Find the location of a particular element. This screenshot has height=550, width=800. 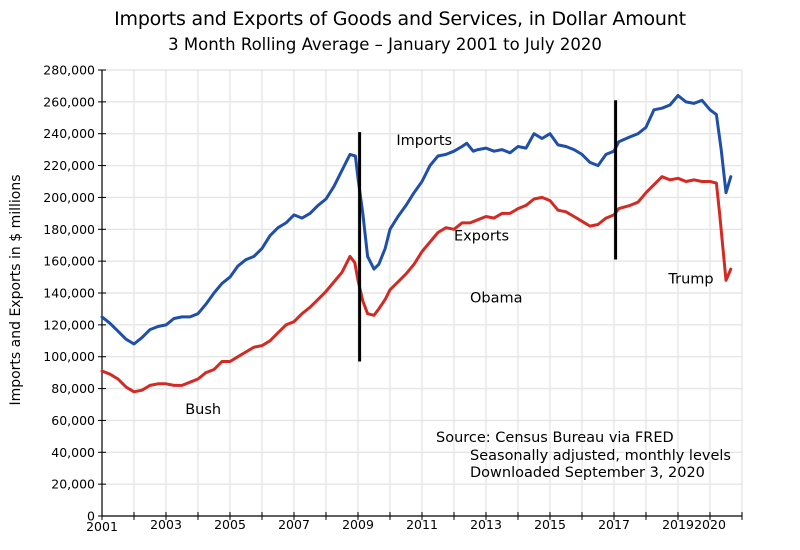

obama-label: Obama is located at coordinates (496, 299).